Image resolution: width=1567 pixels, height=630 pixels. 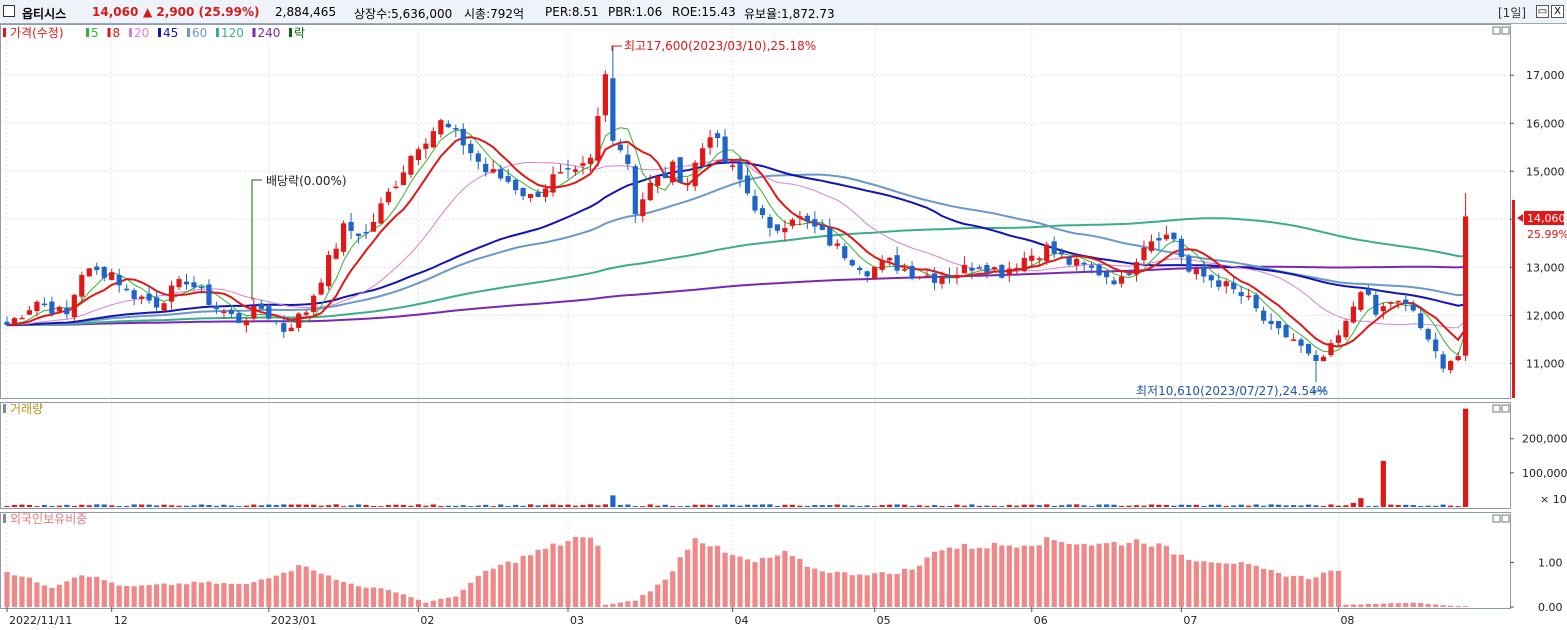 What do you see at coordinates (1557, 11) in the screenshot?
I see `close-button: X` at bounding box center [1557, 11].